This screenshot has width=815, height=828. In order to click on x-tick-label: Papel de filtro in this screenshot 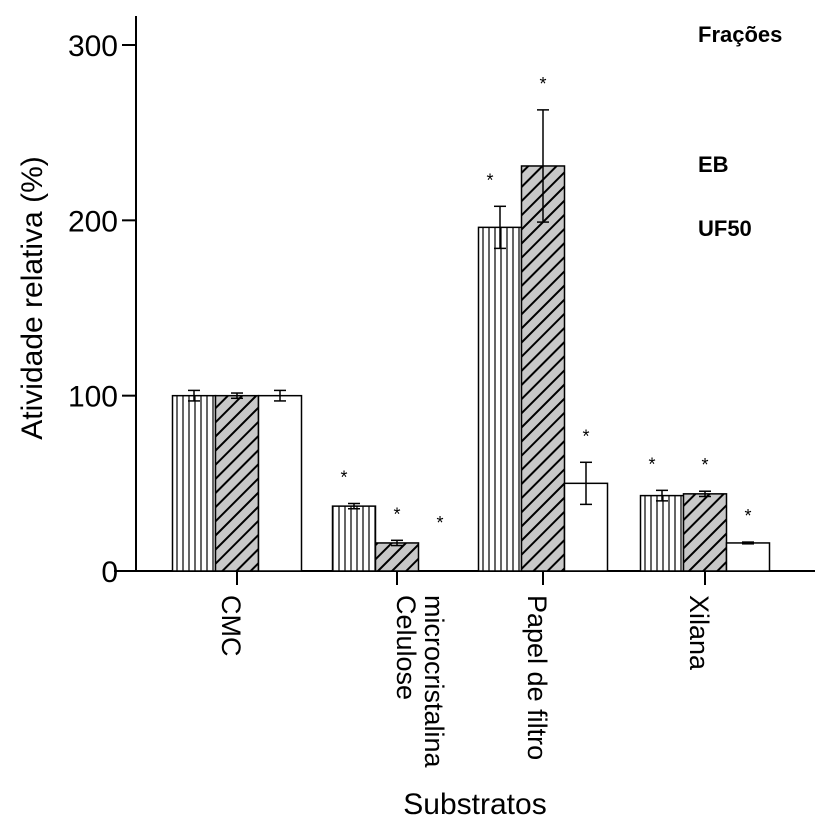, I will do `click(537, 677)`.